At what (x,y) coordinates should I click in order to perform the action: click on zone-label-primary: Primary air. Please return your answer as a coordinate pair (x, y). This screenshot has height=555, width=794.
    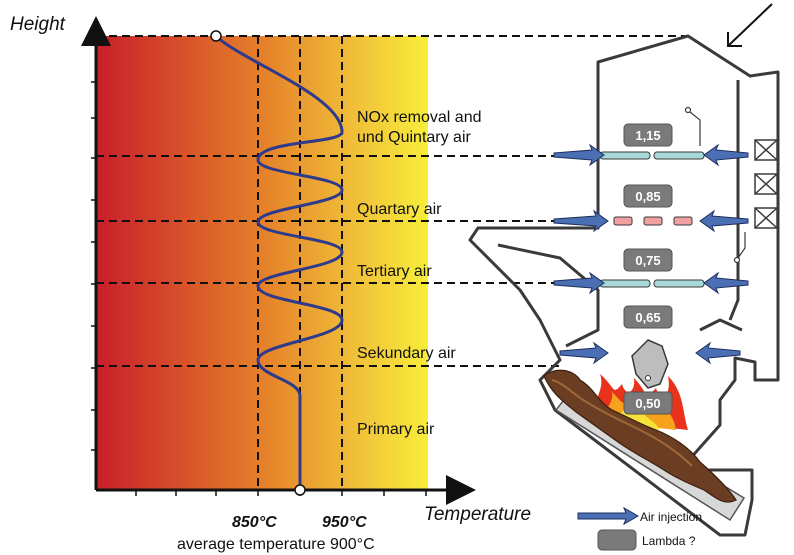
    Looking at the image, I should click on (396, 429).